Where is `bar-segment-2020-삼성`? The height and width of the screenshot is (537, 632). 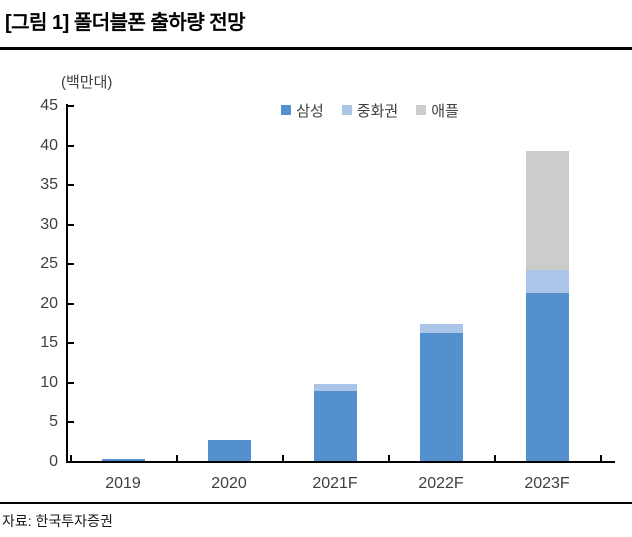 bar-segment-2020-삼성 is located at coordinates (229, 450).